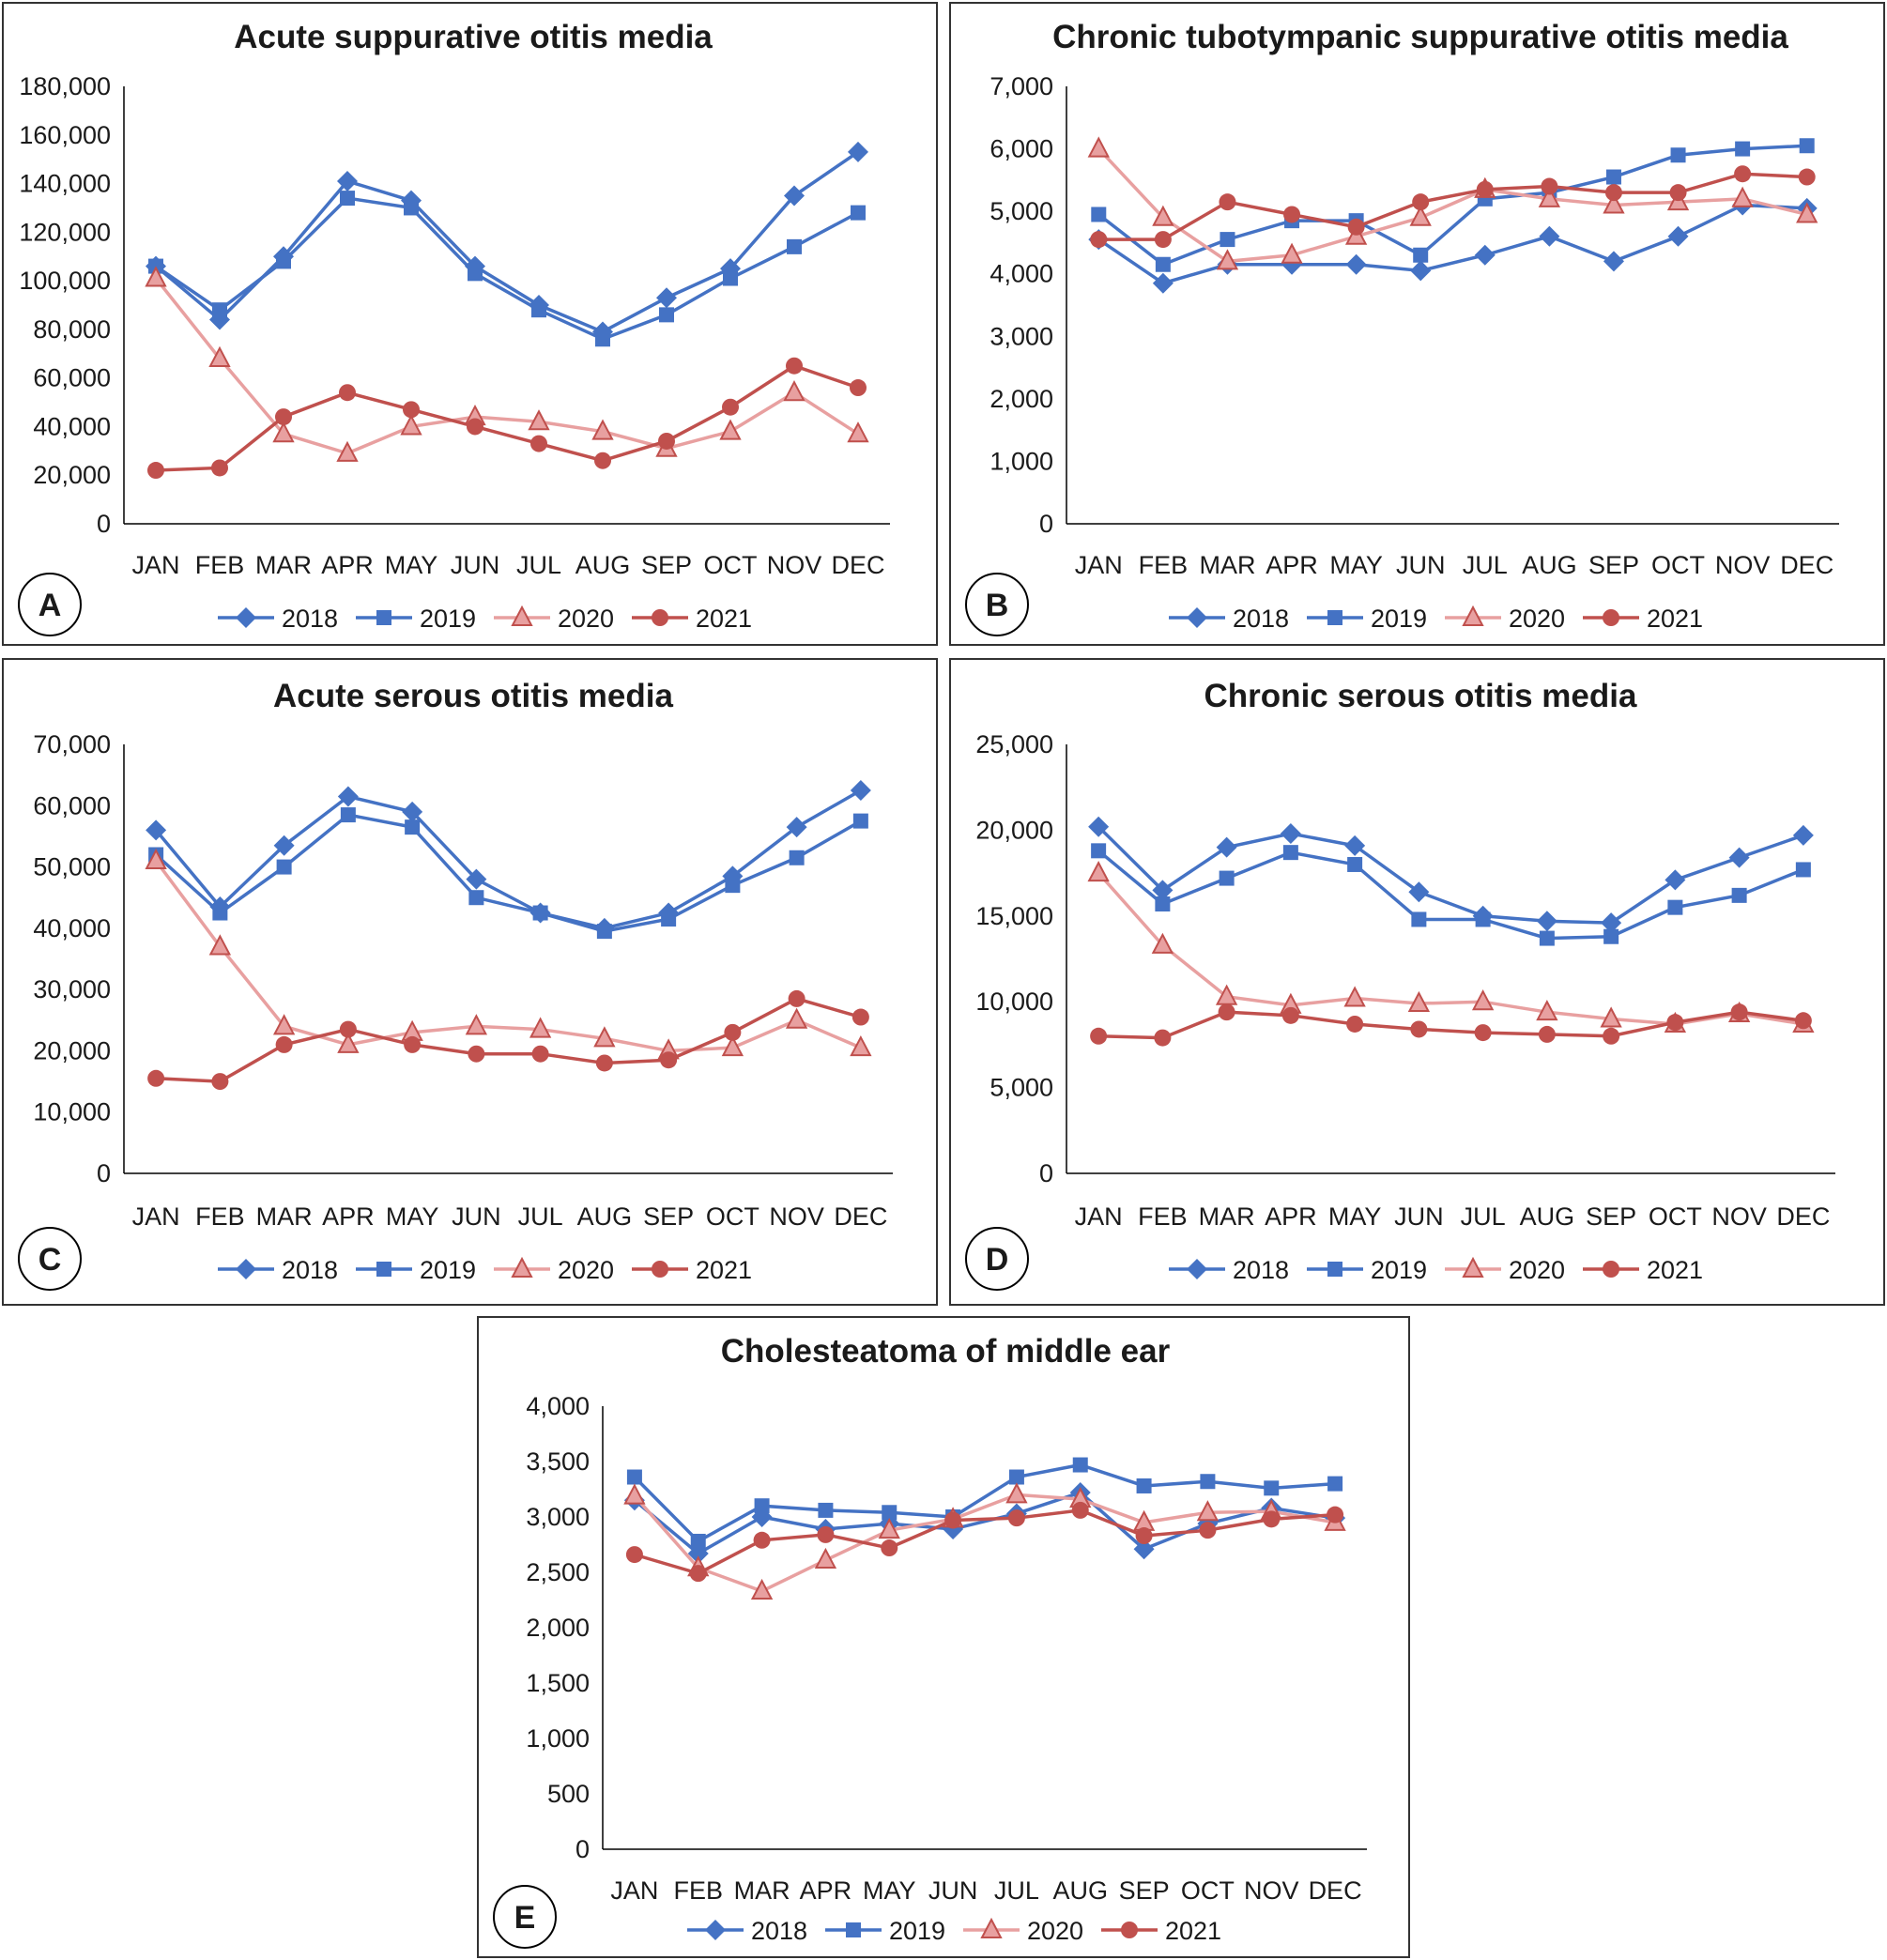 This screenshot has height=1960, width=1887. I want to click on x-tick-label: JUL, so click(538, 565).